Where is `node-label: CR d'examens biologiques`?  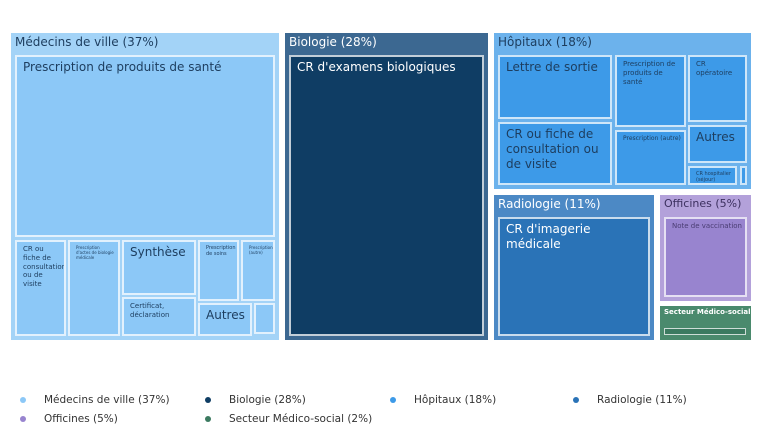
node-label: CR d'examens biologiques is located at coordinates (376, 67).